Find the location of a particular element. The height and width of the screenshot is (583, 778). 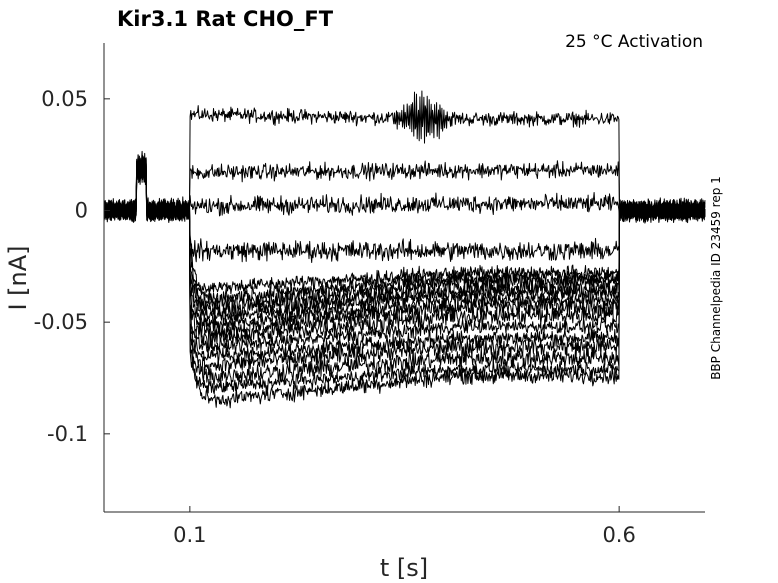

x-ticks: 0.1 0.6 is located at coordinates (404, 526).